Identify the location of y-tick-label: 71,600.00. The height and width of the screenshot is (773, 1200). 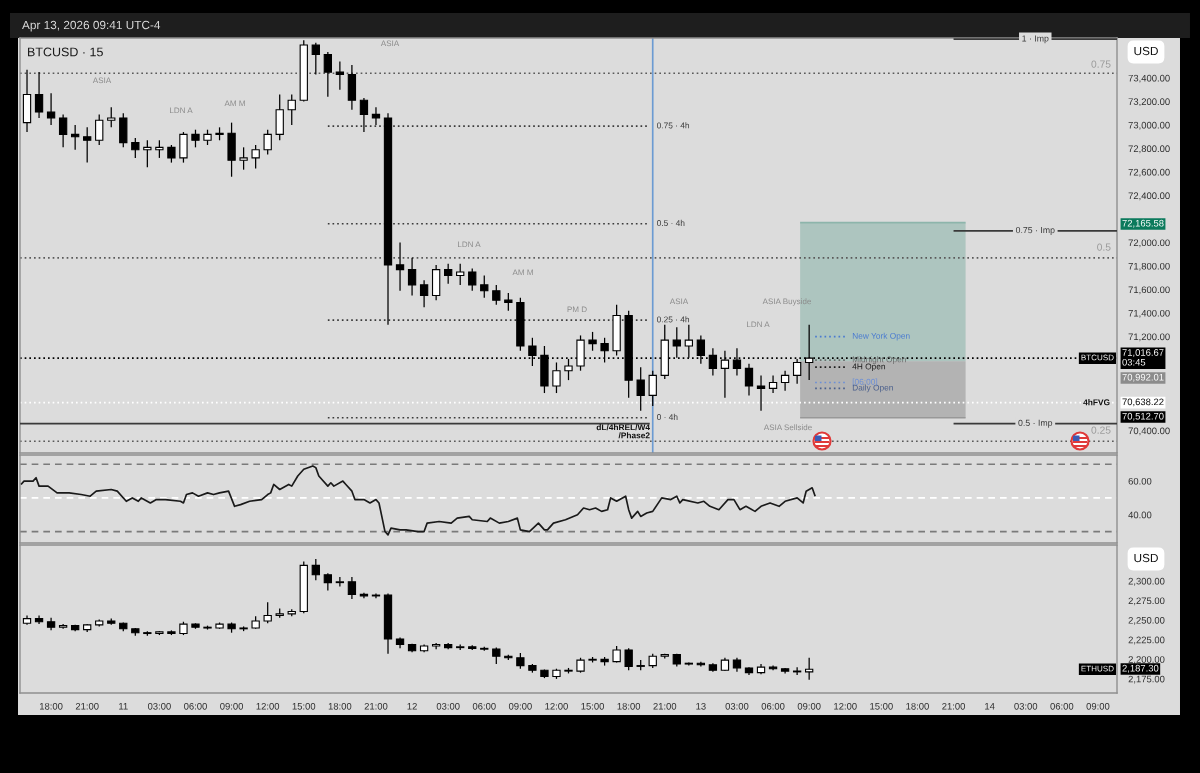
(1149, 290).